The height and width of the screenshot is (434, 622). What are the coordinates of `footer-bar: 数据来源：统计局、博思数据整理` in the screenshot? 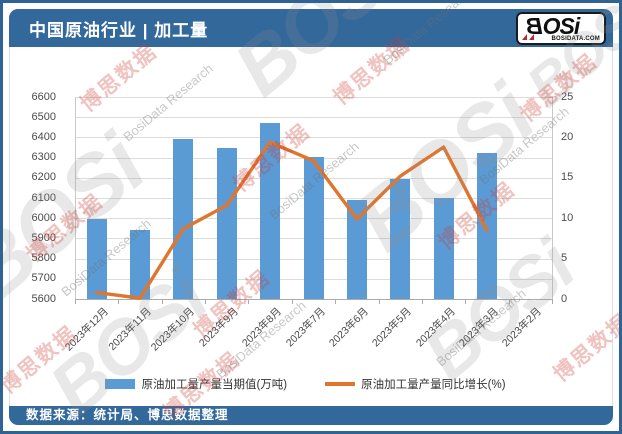 It's located at (311, 415).